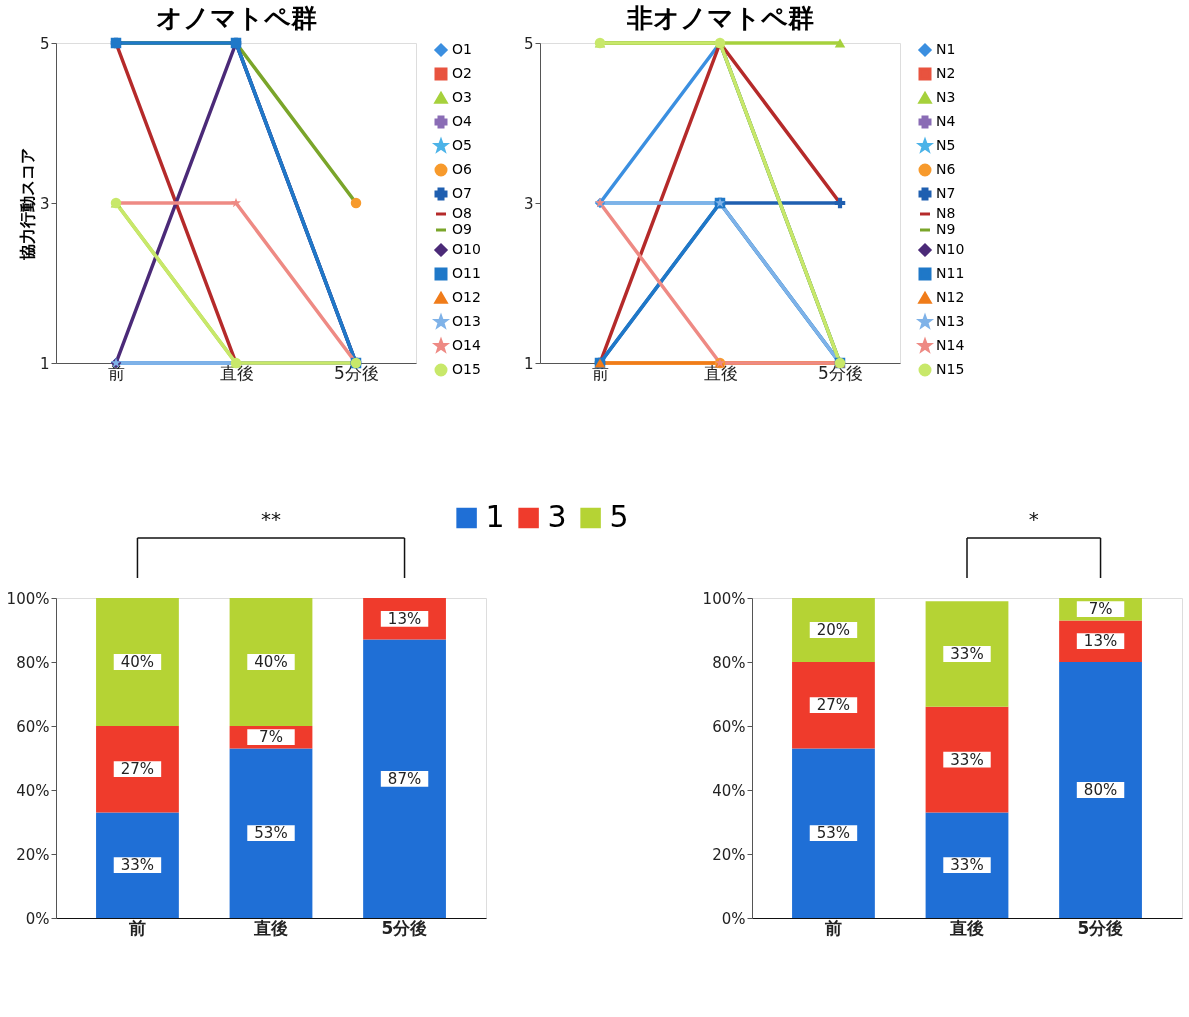  What do you see at coordinates (462, 97) in the screenshot?
I see `legend-label: O3` at bounding box center [462, 97].